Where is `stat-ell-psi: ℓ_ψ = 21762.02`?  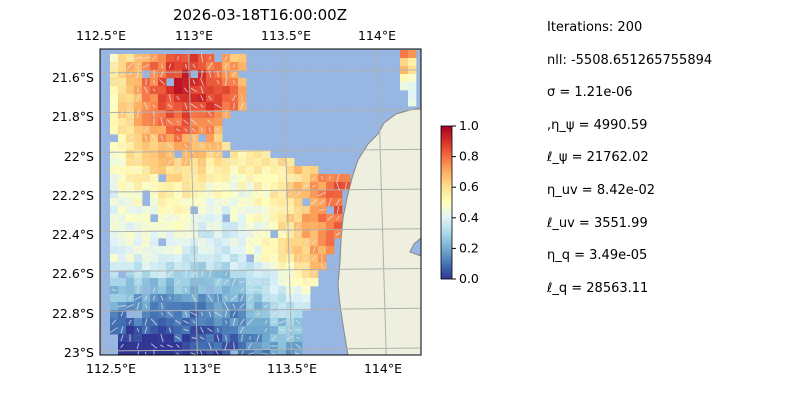 stat-ell-psi: ℓ_ψ = 21762.02 is located at coordinates (598, 158).